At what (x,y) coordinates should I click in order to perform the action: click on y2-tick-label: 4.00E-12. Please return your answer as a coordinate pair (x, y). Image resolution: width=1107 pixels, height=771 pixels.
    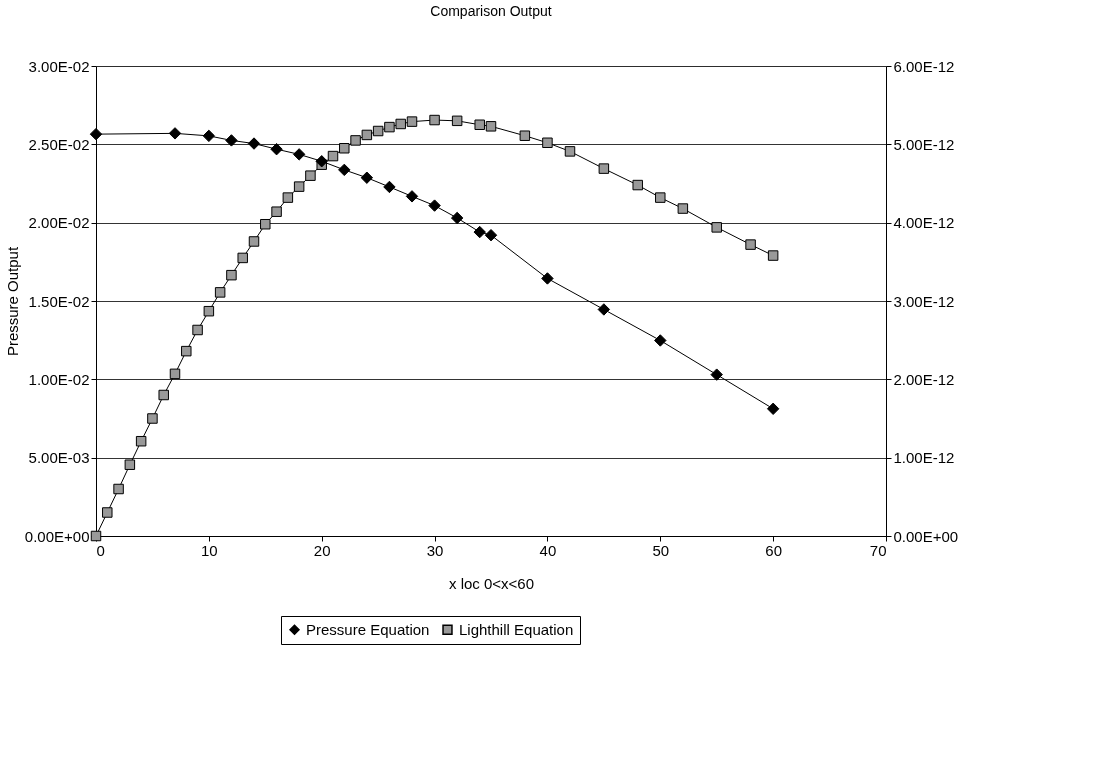
    Looking at the image, I should click on (924, 223).